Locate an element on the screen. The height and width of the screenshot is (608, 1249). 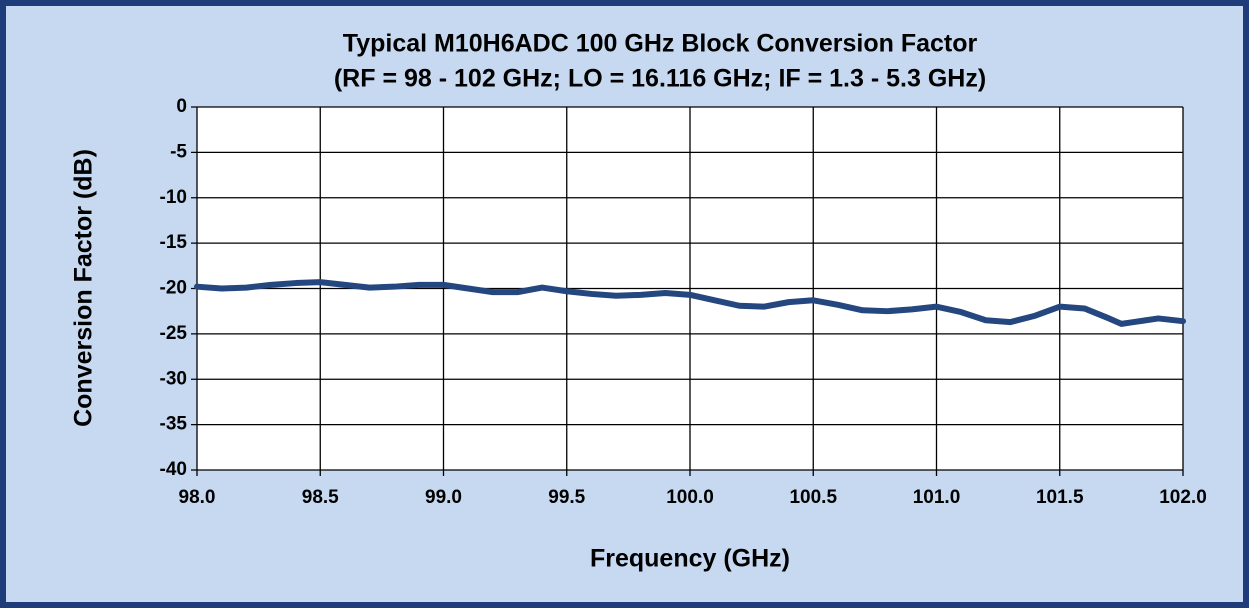
x-tick-label: 100.5 is located at coordinates (813, 497).